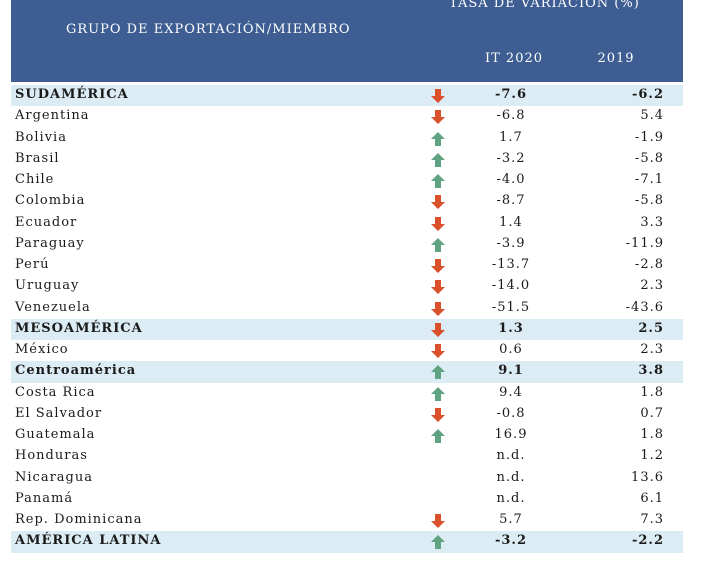  Describe the element at coordinates (511, 137) in the screenshot. I see `row-value-year1: 1.7` at that location.